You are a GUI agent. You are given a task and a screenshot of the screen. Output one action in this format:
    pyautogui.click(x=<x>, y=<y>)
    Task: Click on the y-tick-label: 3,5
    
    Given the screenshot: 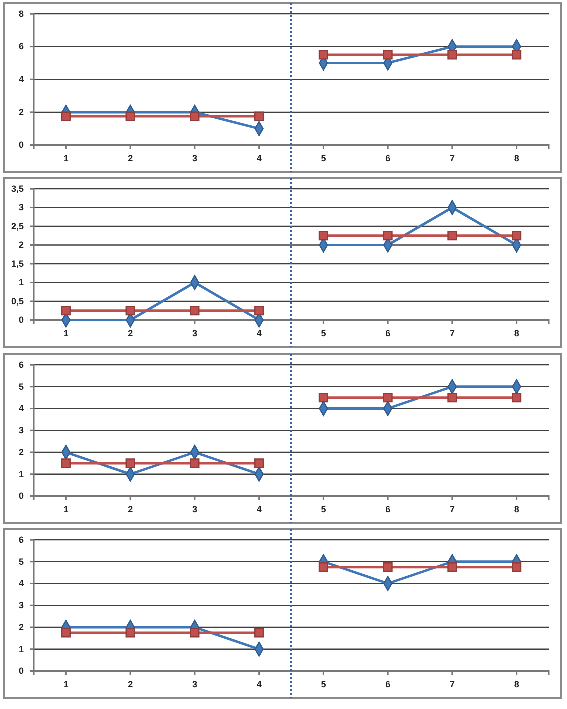 What is the action you would take?
    pyautogui.click(x=17, y=189)
    